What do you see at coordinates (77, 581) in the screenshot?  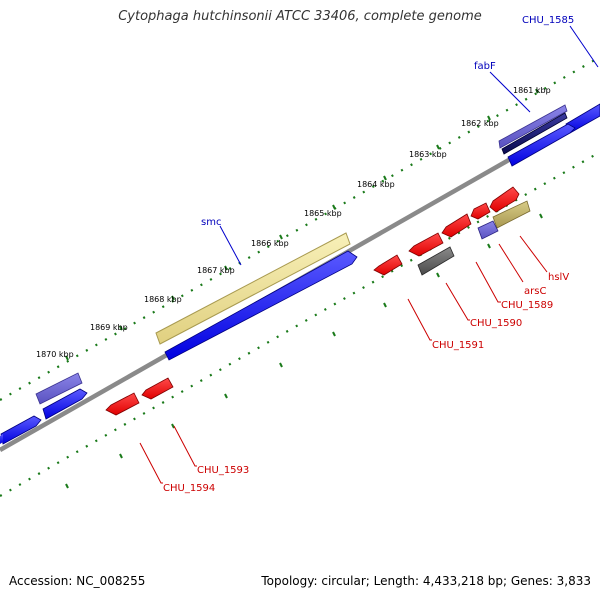 I see `accession-label: Accession: NC_008255` at bounding box center [77, 581].